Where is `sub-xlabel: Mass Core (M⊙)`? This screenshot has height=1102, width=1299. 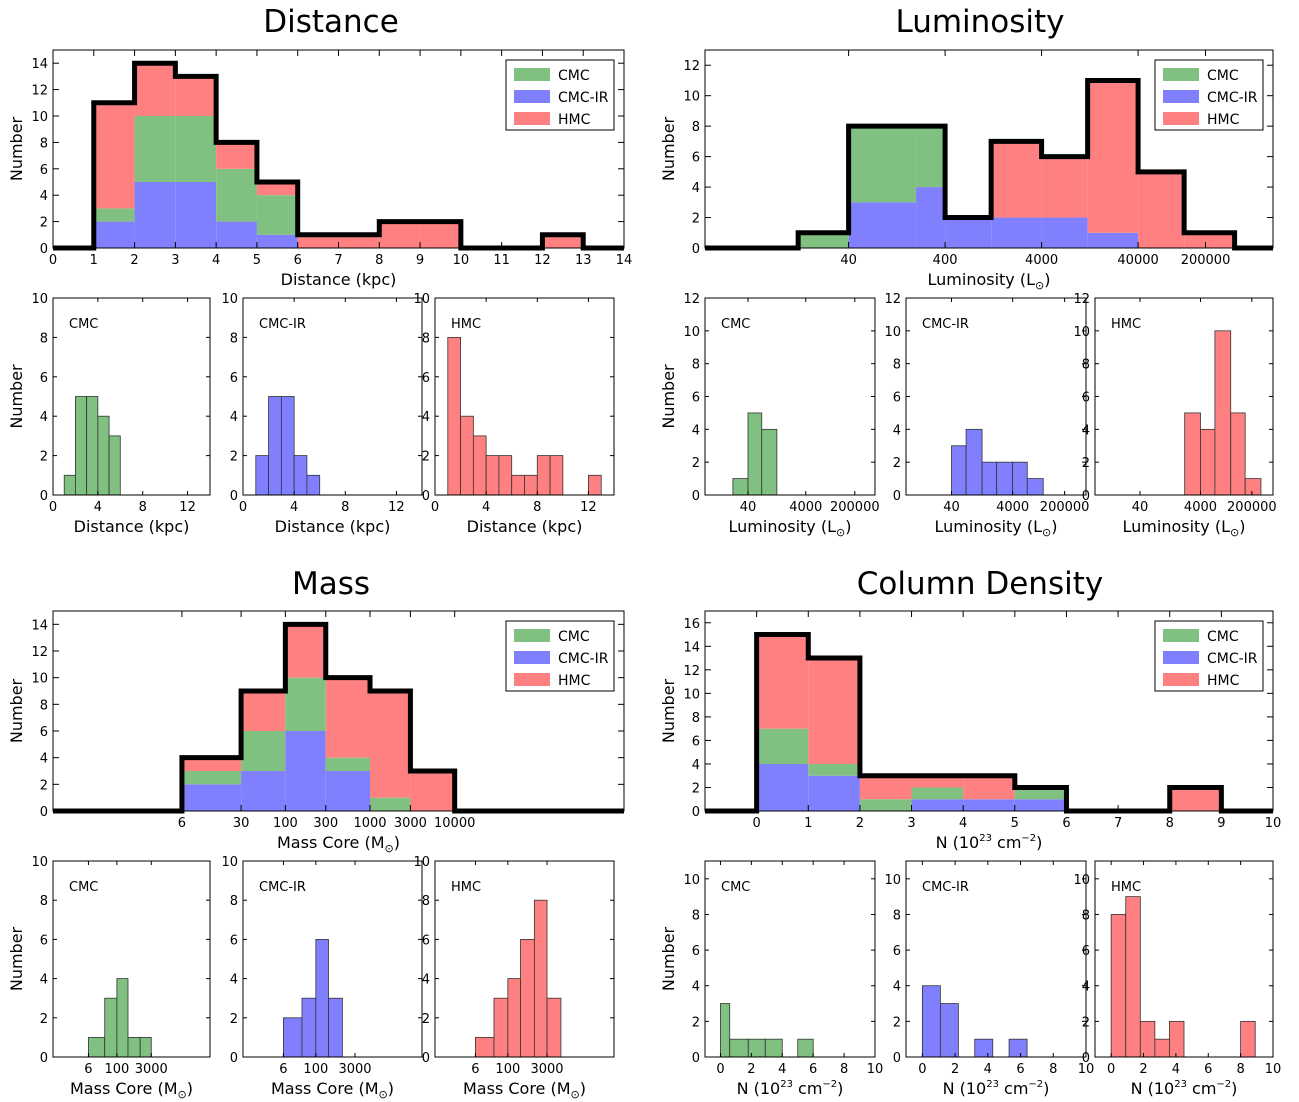
sub-xlabel: Mass Core (M⊙) is located at coordinates (131, 1090).